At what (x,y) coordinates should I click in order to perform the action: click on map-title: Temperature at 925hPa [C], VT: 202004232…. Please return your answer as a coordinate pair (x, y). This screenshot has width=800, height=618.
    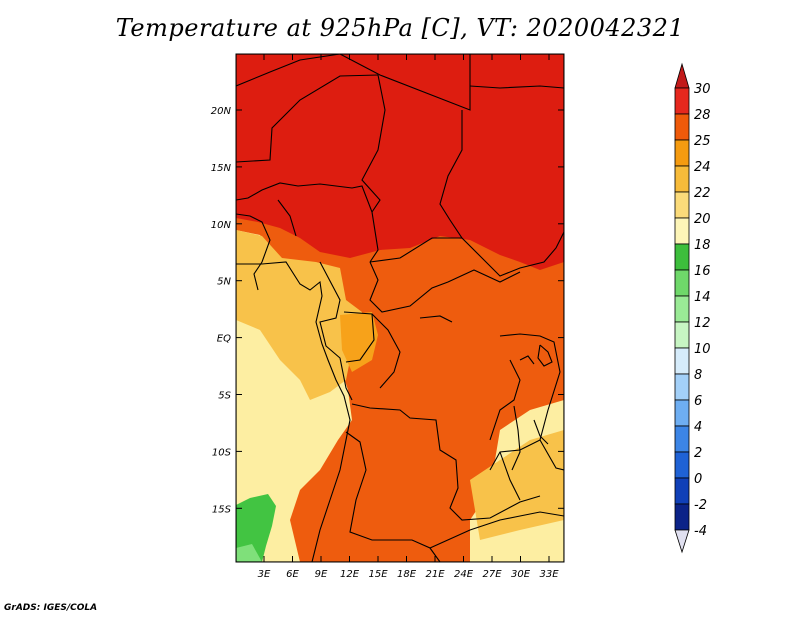
    Looking at the image, I should click on (400, 28).